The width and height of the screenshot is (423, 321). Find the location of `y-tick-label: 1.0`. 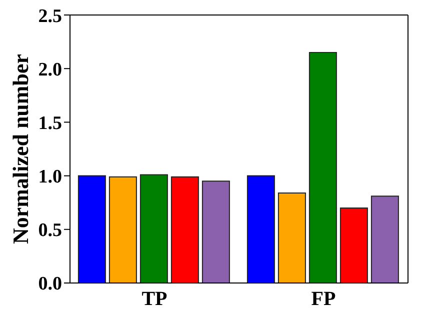

y-tick-label: 1.0 is located at coordinates (50, 177).